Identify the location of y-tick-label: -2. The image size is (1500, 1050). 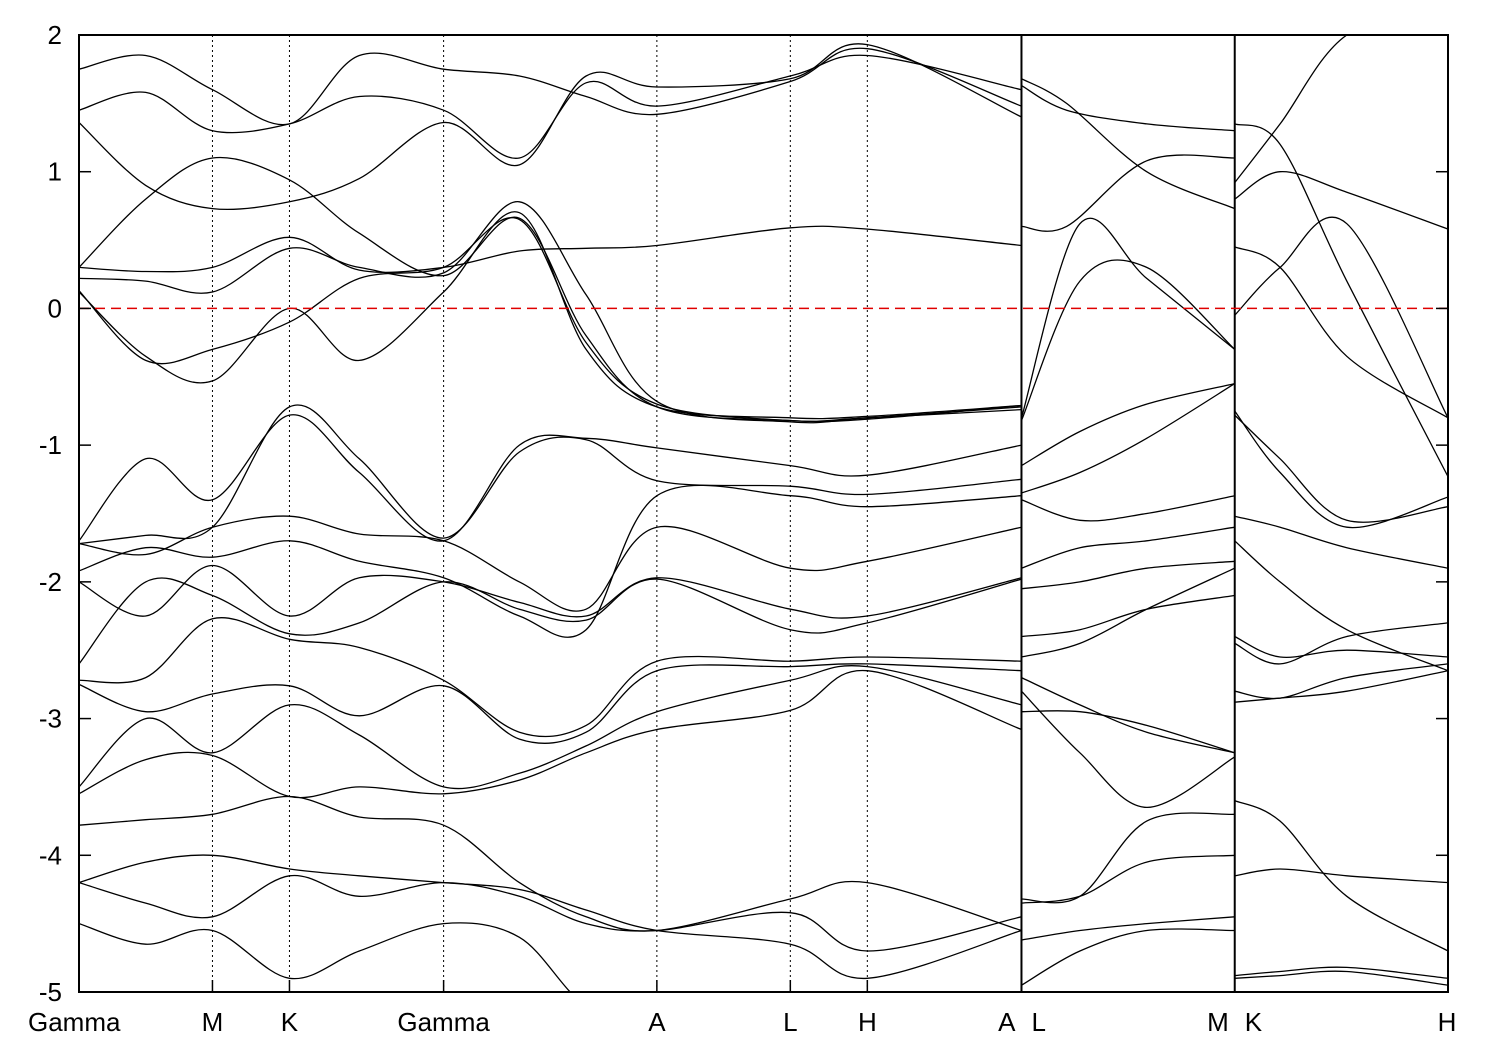
(50, 582).